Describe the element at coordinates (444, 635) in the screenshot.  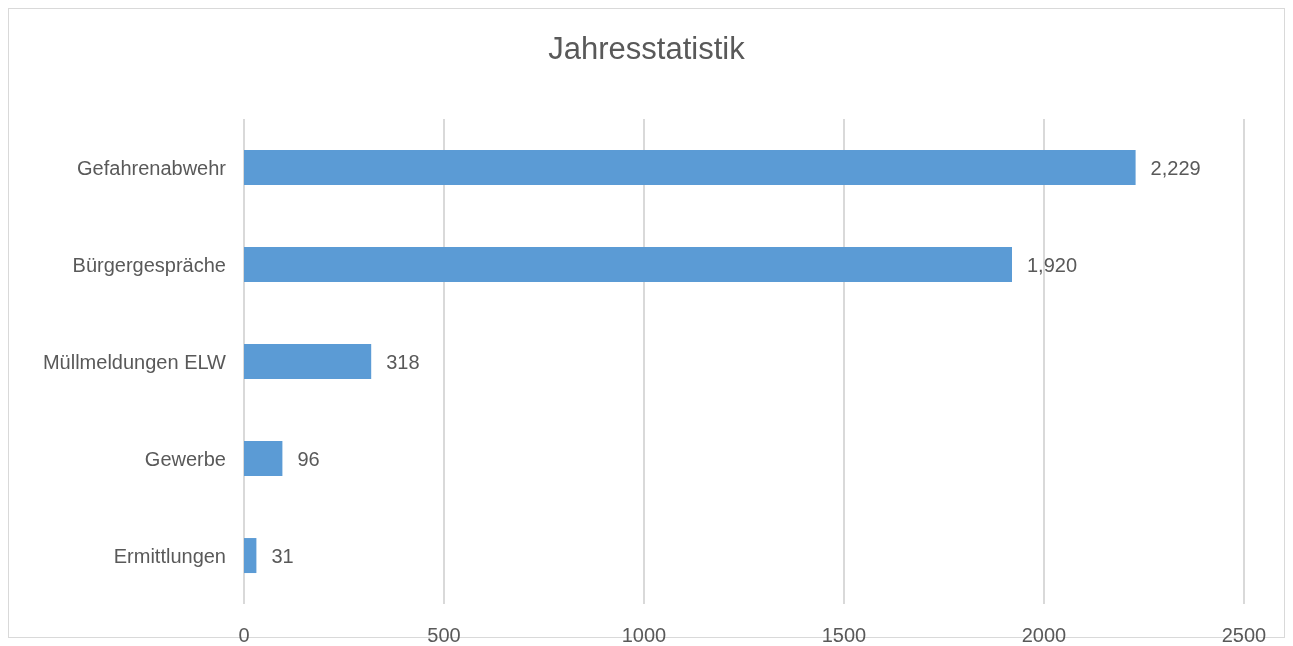
I see `x-tick-label: 500` at that location.